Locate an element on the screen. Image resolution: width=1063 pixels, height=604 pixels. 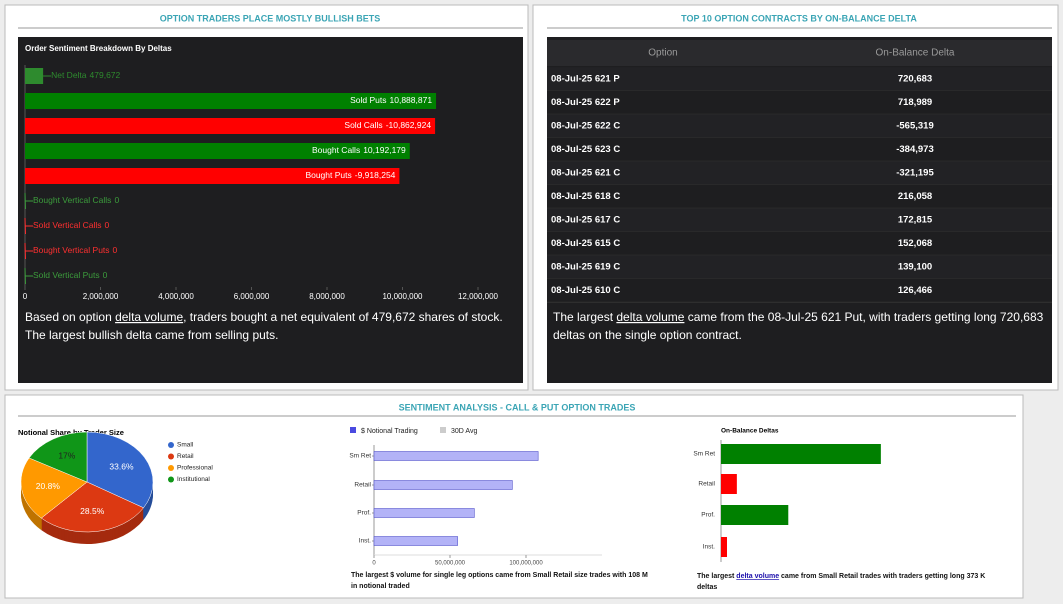
slice-label: 20.8% is located at coordinates (48, 486).